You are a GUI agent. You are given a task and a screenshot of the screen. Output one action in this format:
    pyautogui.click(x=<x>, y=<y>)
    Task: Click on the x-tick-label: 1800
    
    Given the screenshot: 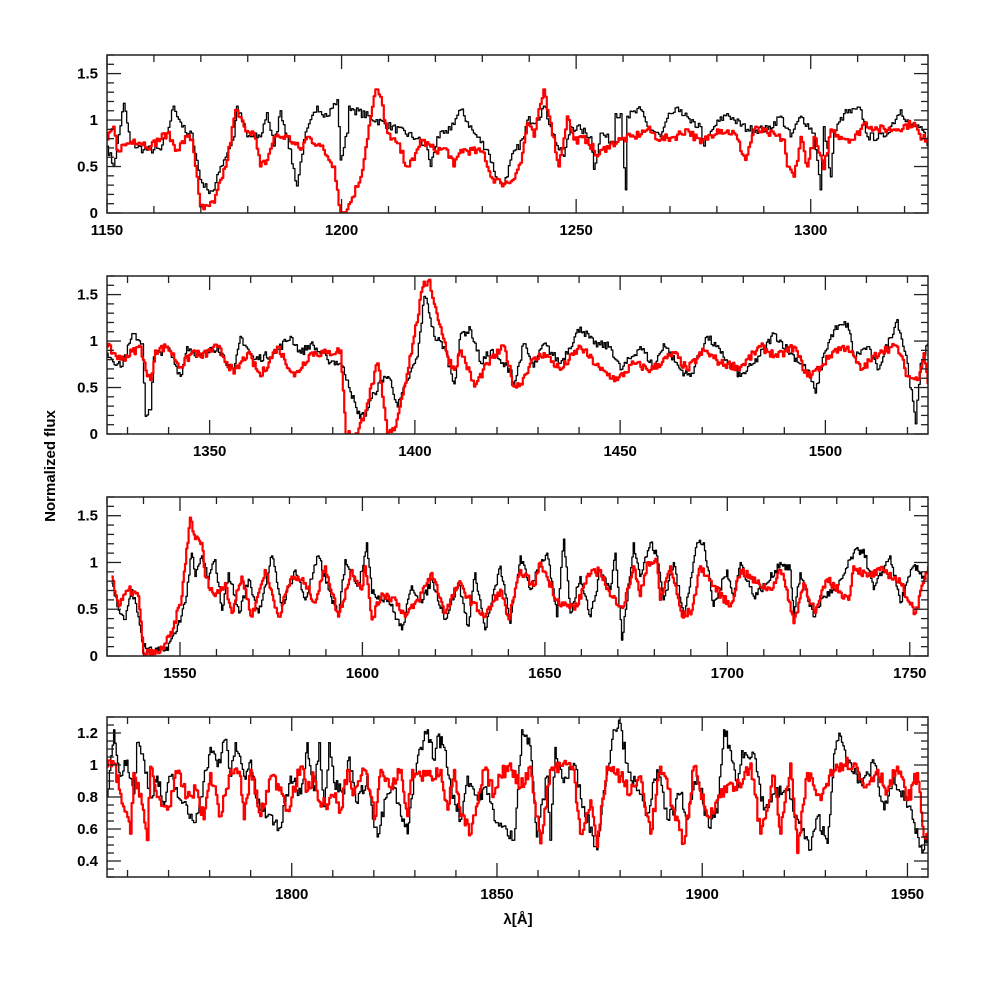 What is the action you would take?
    pyautogui.click(x=291, y=894)
    